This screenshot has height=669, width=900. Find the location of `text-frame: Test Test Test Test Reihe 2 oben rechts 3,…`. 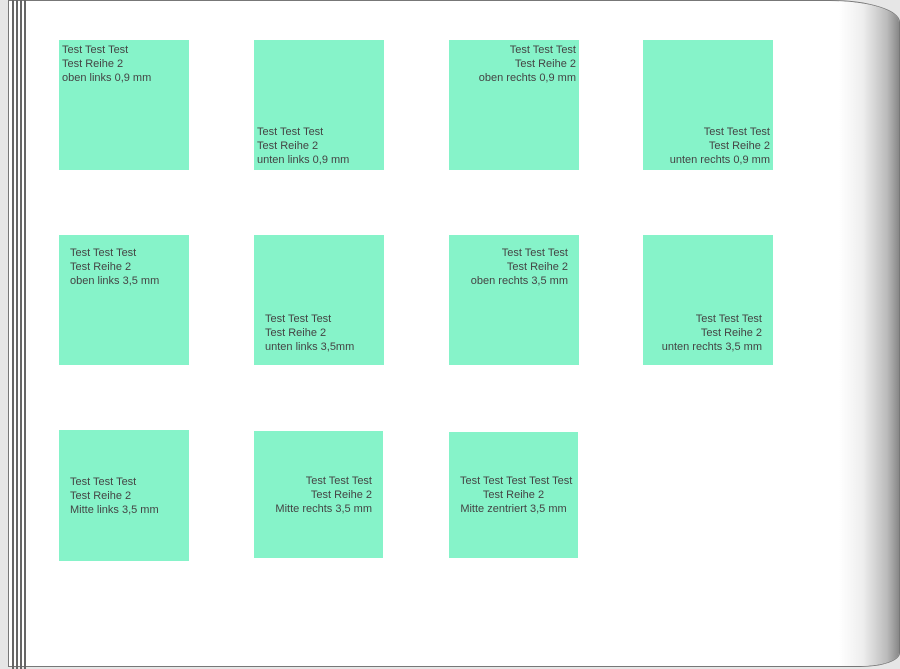

text-frame: Test Test Test Test Reihe 2 oben rechts 3,… is located at coordinates (514, 300).